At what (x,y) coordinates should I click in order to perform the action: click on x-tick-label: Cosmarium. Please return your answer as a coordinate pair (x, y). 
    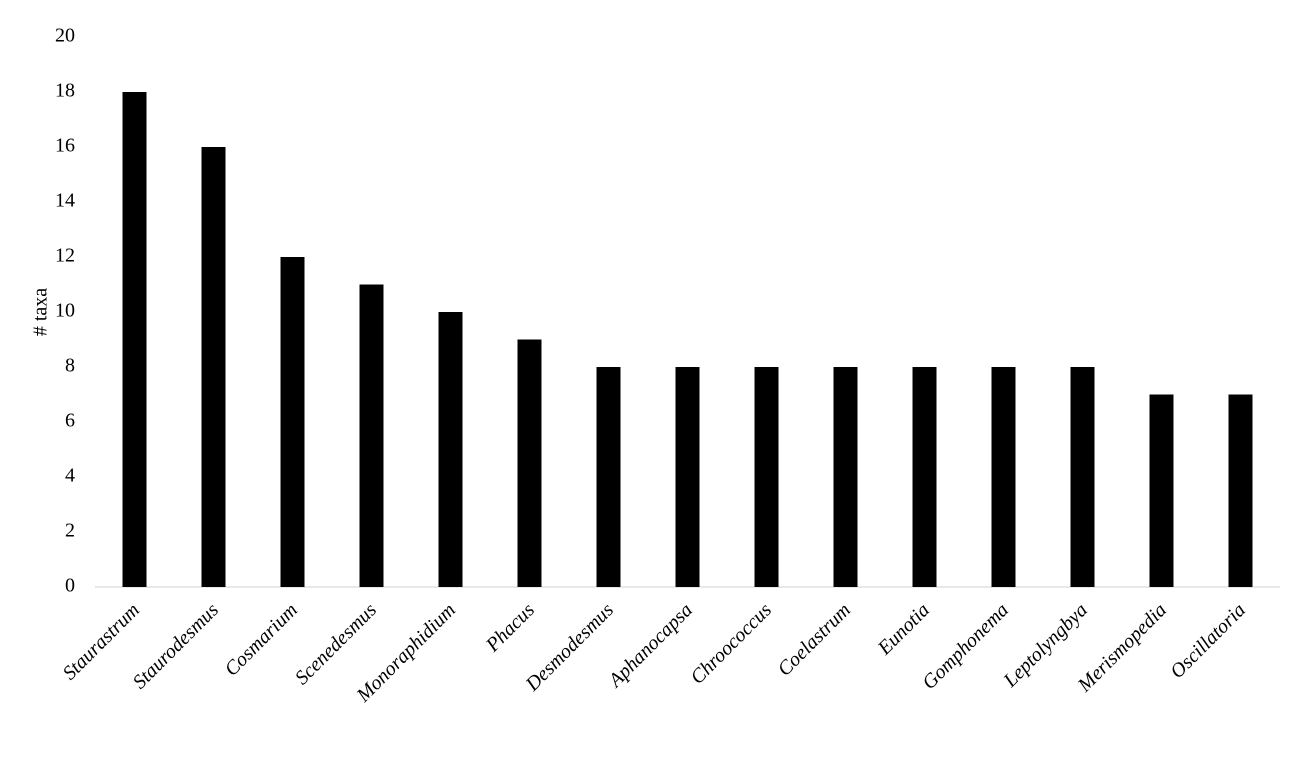
    Looking at the image, I should click on (261, 640).